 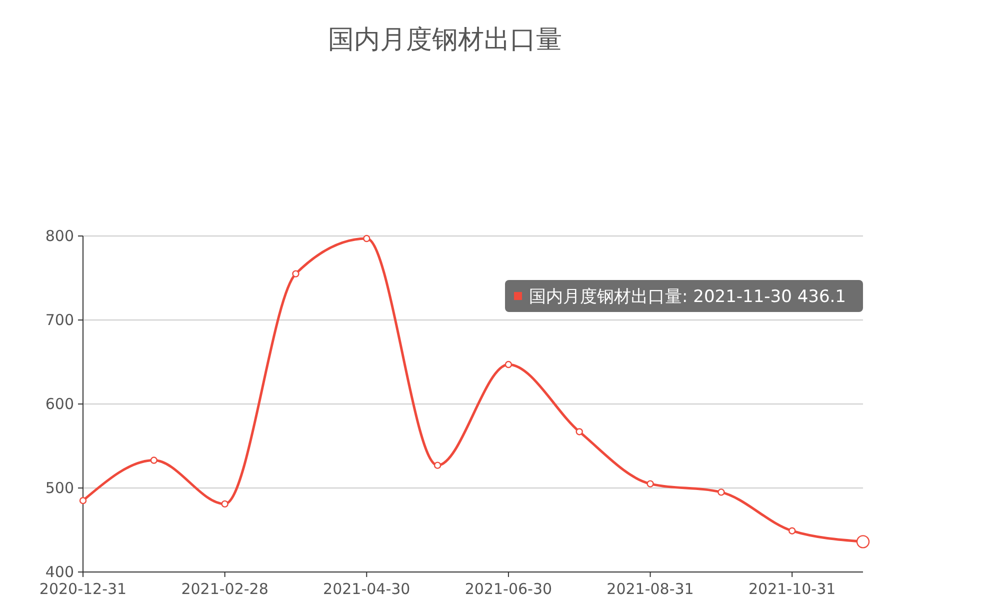 What do you see at coordinates (83, 589) in the screenshot?
I see `x-tick-label: 2020-12-31` at bounding box center [83, 589].